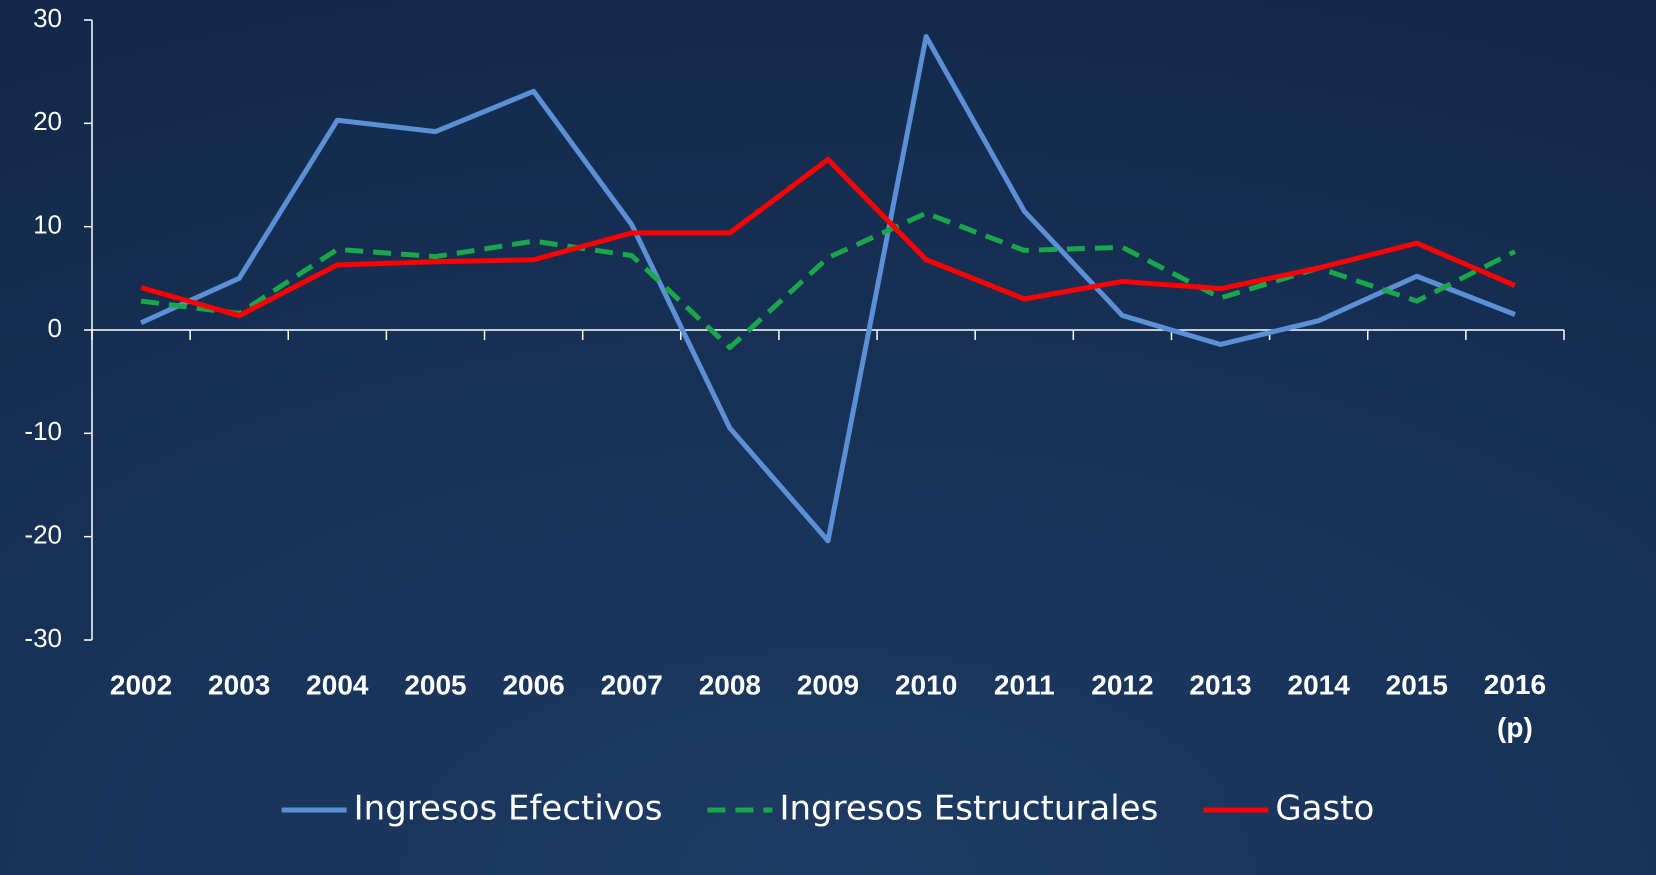 The image size is (1656, 875). What do you see at coordinates (1220, 684) in the screenshot?
I see `x-tick-label: 2013` at bounding box center [1220, 684].